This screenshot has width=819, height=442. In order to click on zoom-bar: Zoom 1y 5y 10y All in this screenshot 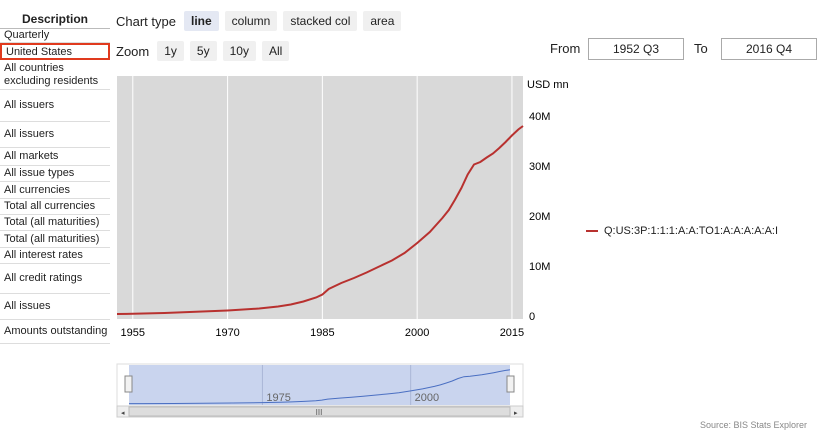, I will do `click(205, 51)`.